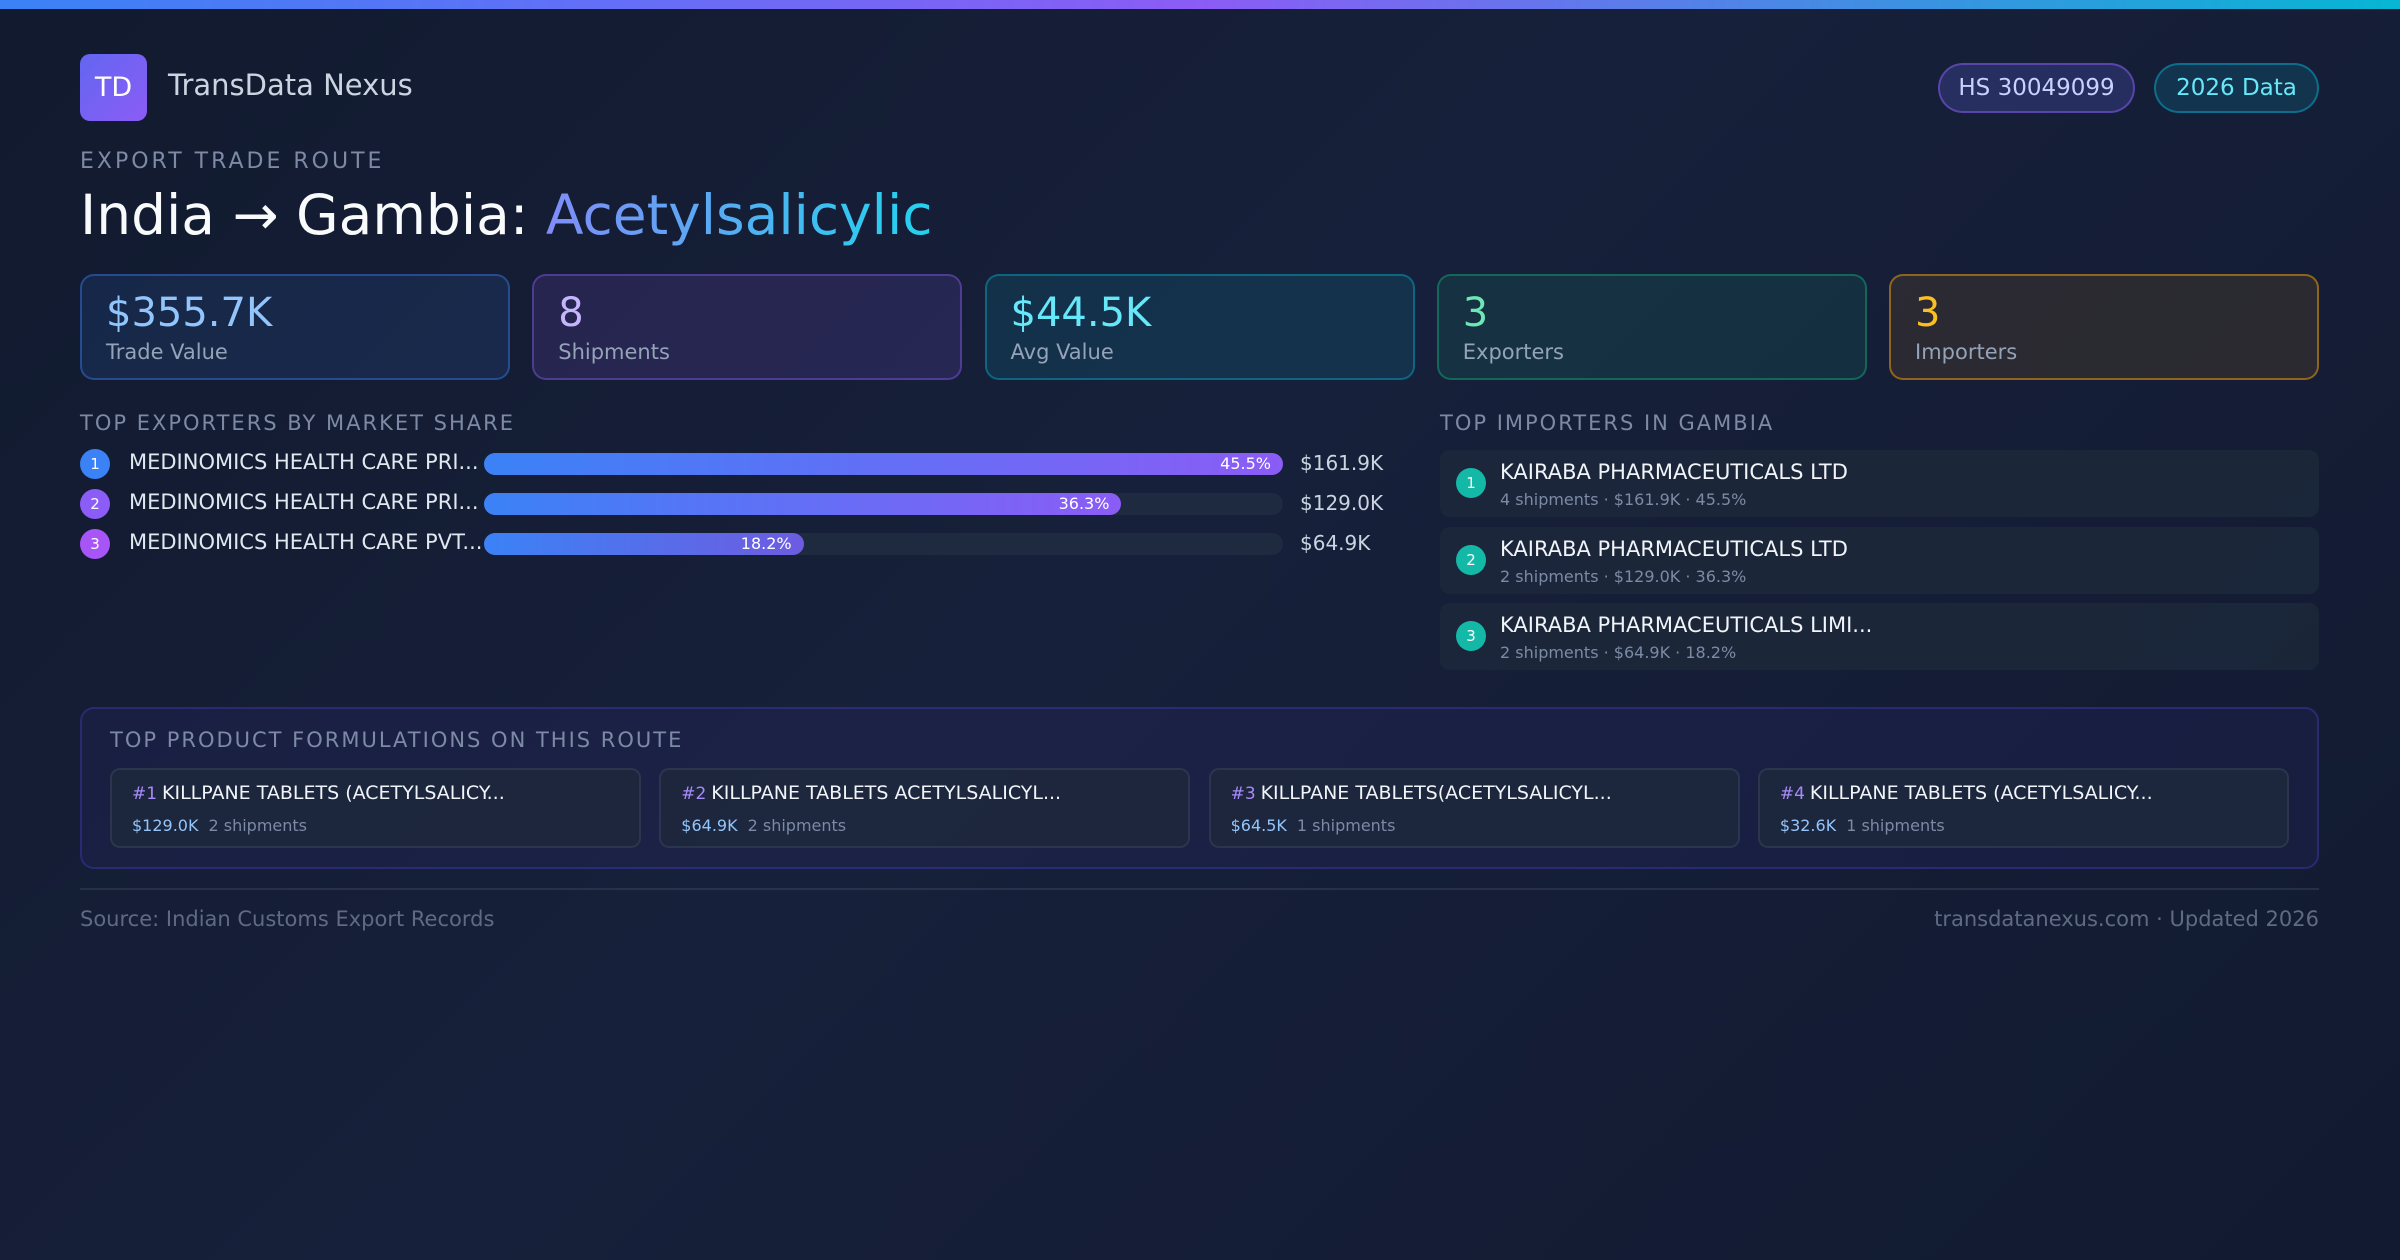  What do you see at coordinates (739, 215) in the screenshot?
I see `title-product: Acetylsalicylic` at bounding box center [739, 215].